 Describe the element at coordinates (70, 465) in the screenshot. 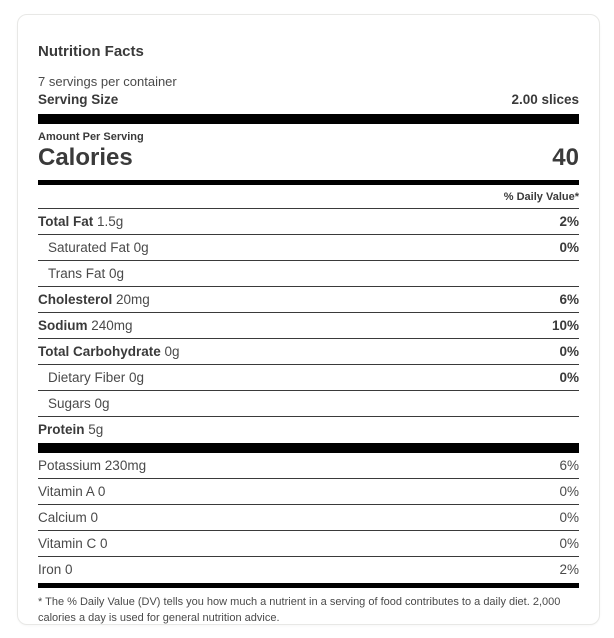

I see `nutrient-name: Potassium` at that location.